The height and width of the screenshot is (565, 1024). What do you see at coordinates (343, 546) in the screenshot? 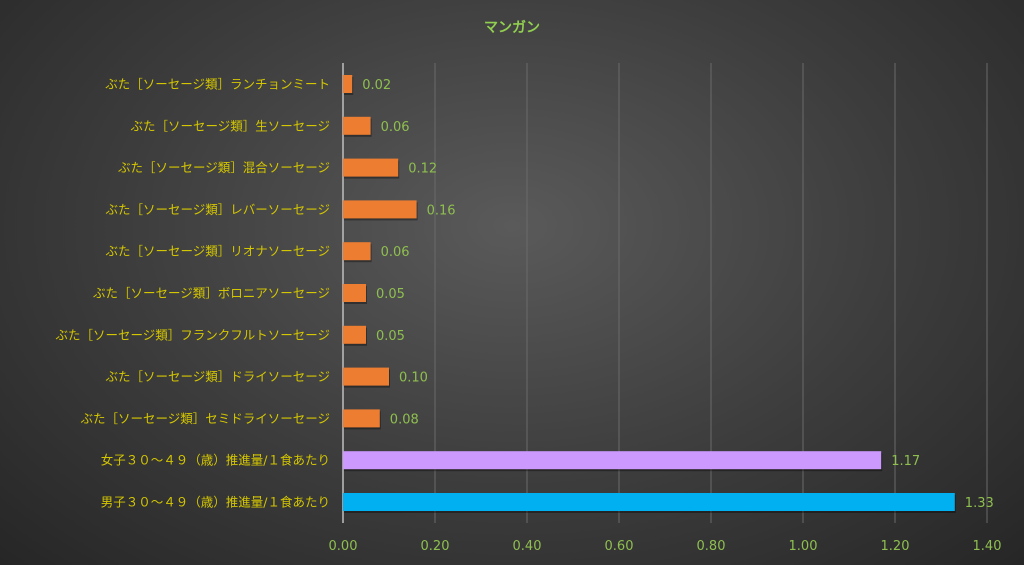
I see `x-tick-label: 0.00` at bounding box center [343, 546].